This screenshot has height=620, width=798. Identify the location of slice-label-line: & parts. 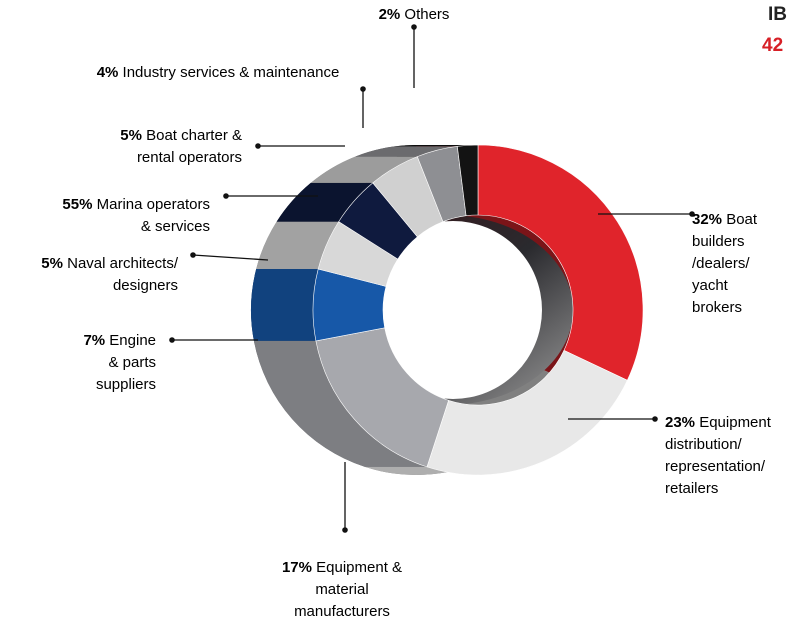
(132, 362).